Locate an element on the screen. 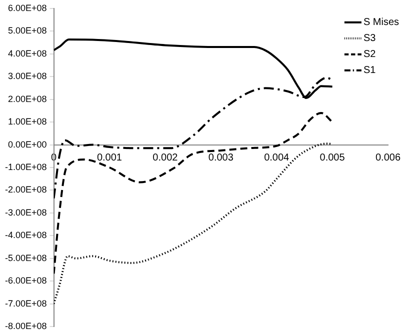 The image size is (404, 335). legend-label: S2 is located at coordinates (369, 54).